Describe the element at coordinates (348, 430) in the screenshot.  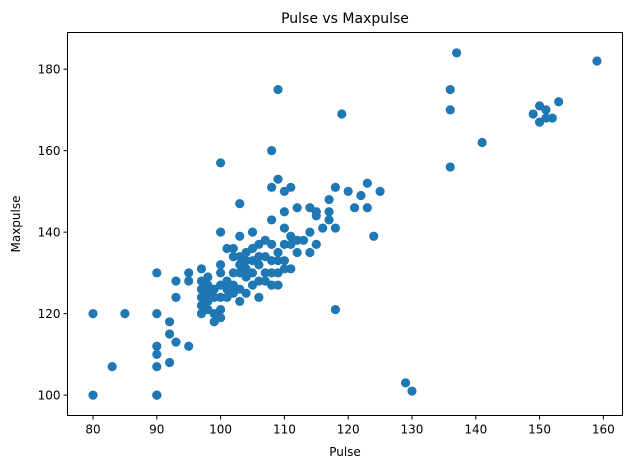
I see `x-tick-label: 120` at that location.